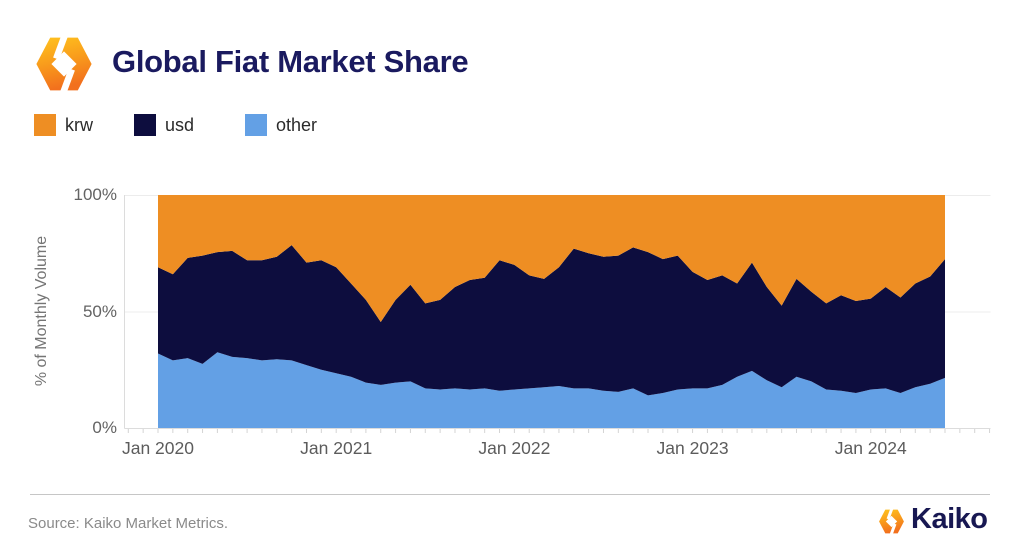 The height and width of the screenshot is (560, 1024). I want to click on kaiko-brand-icon, so click(891, 521).